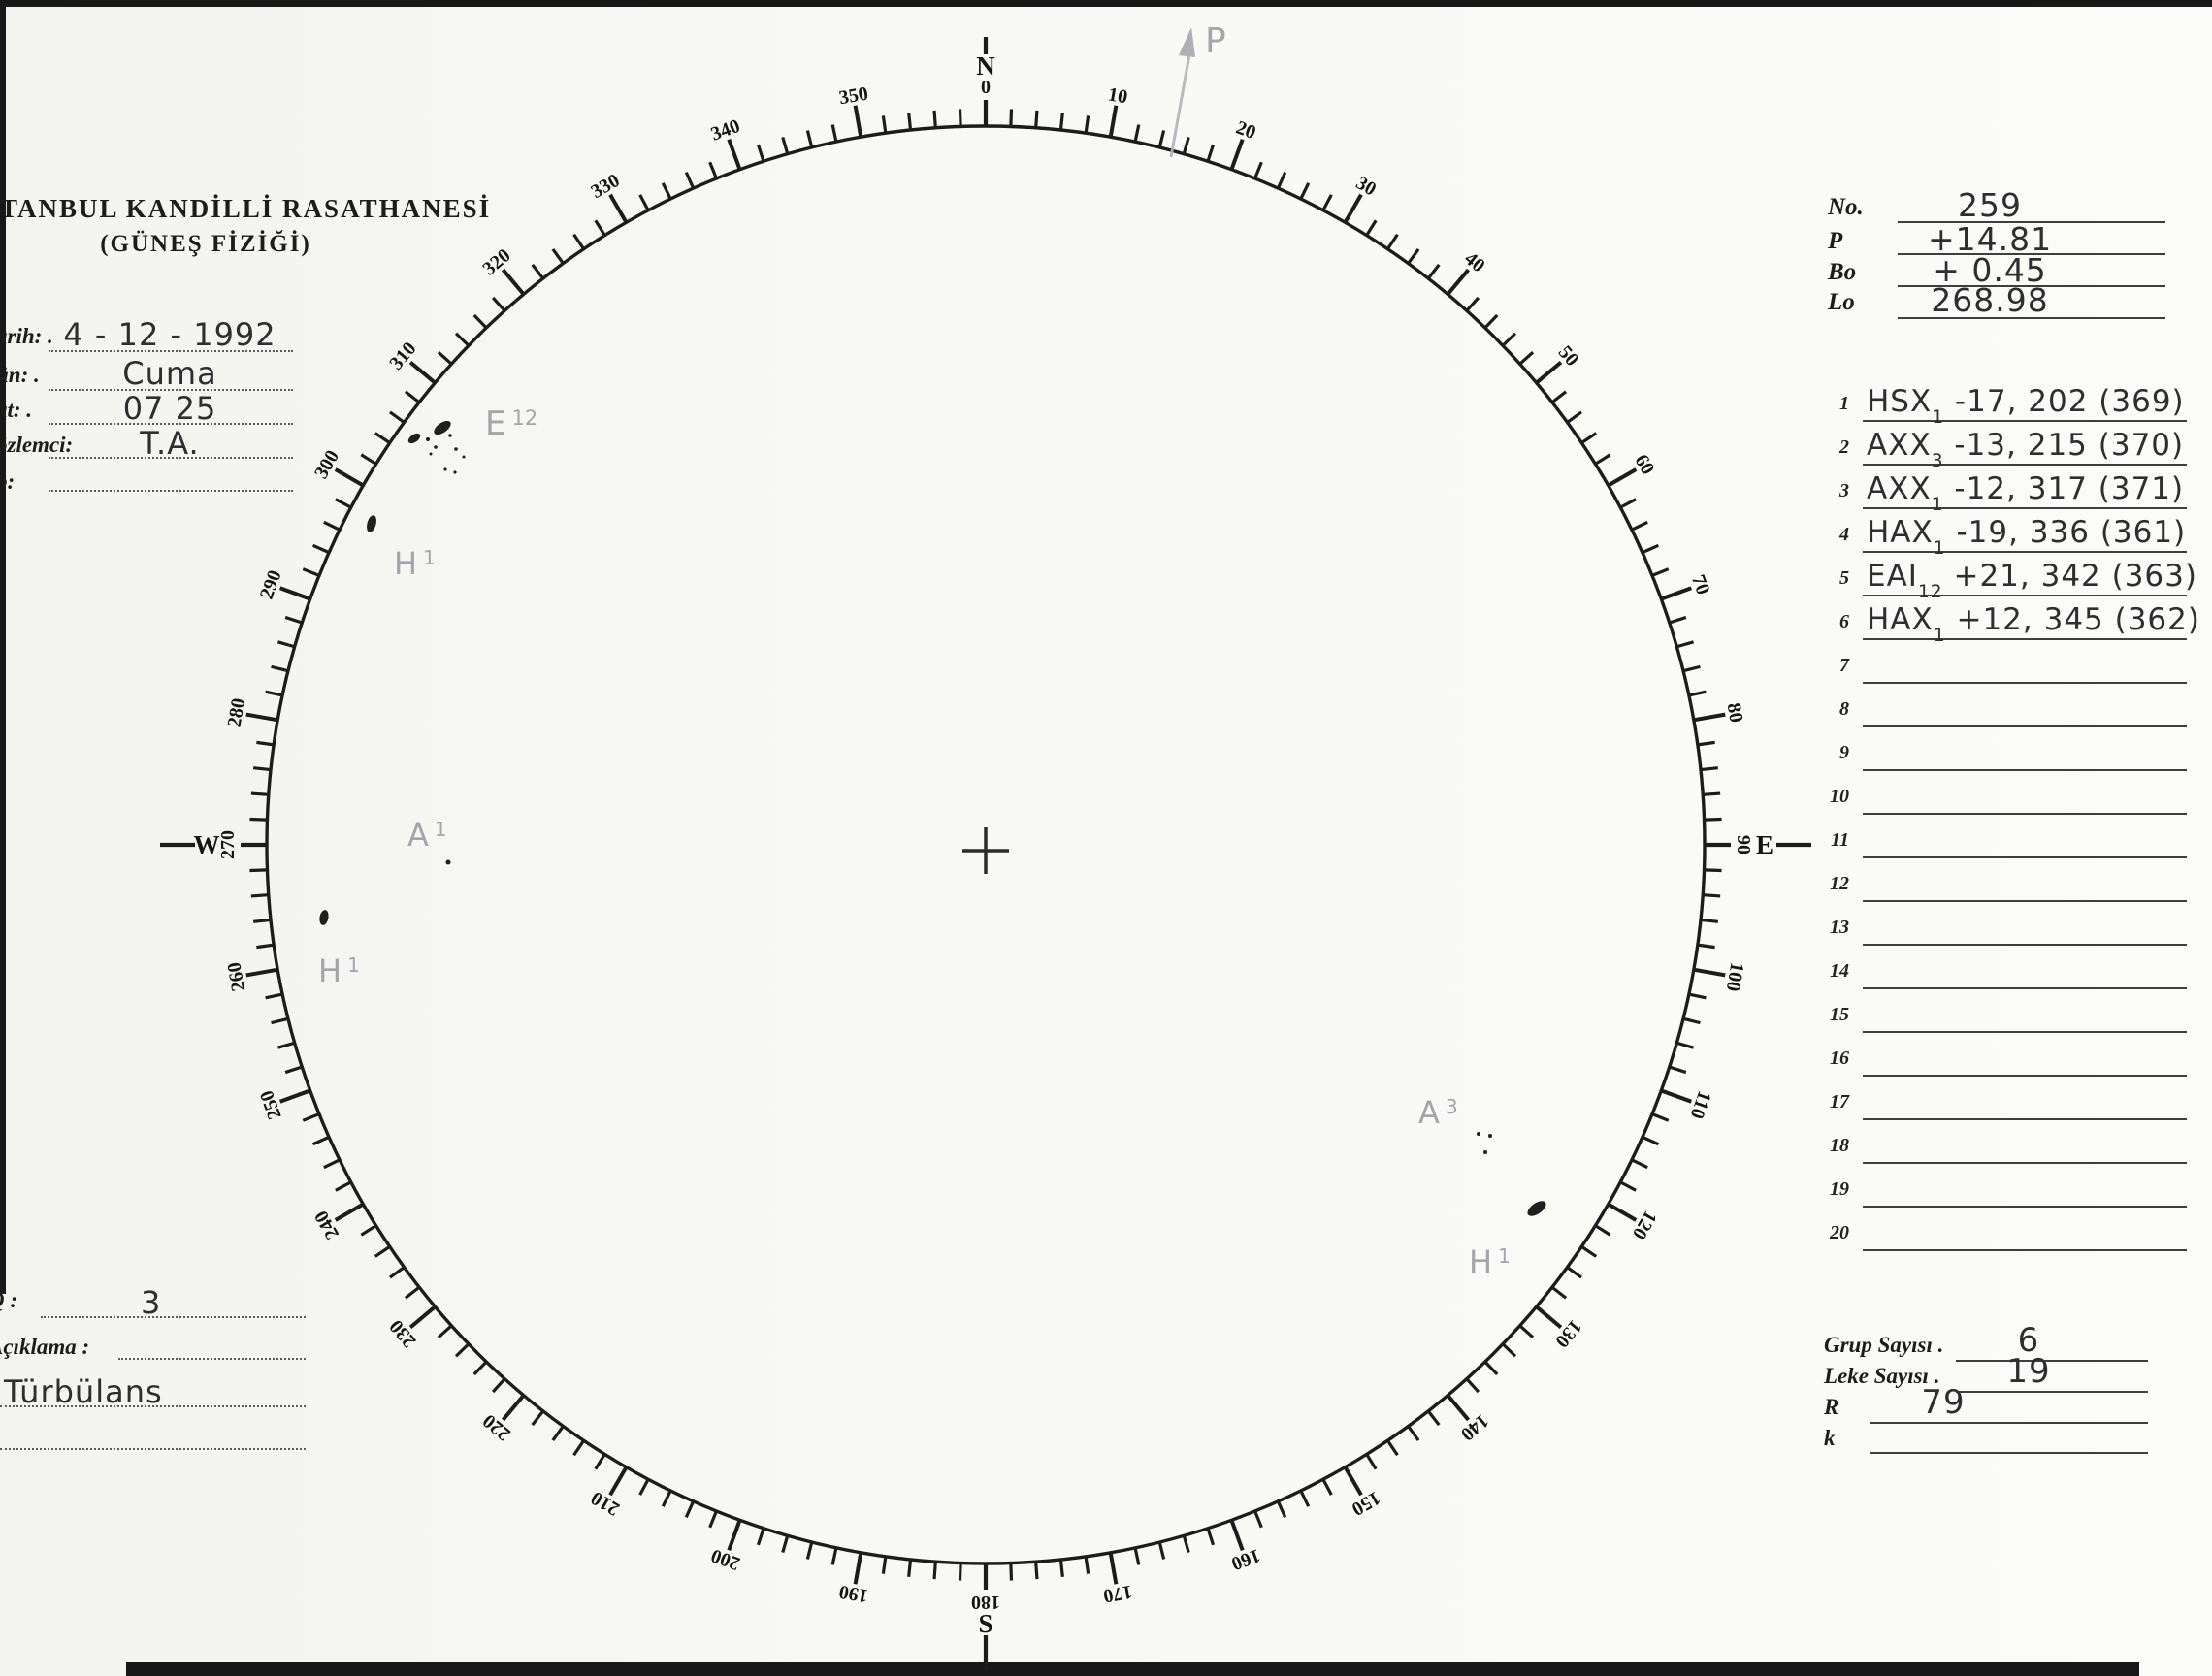 The image size is (2212, 1676). I want to click on summary-value: 79, so click(1943, 1403).